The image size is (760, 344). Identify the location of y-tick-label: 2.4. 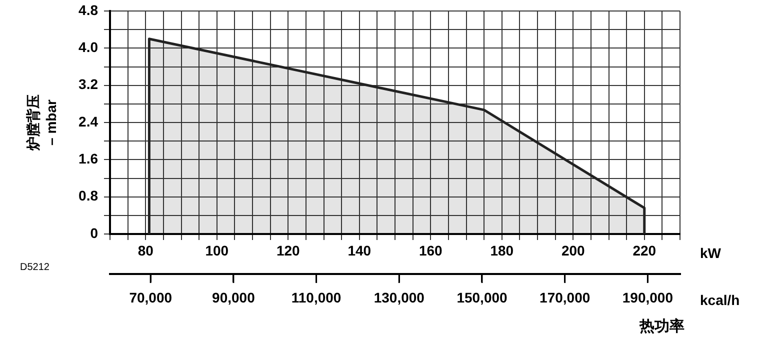
(88, 121).